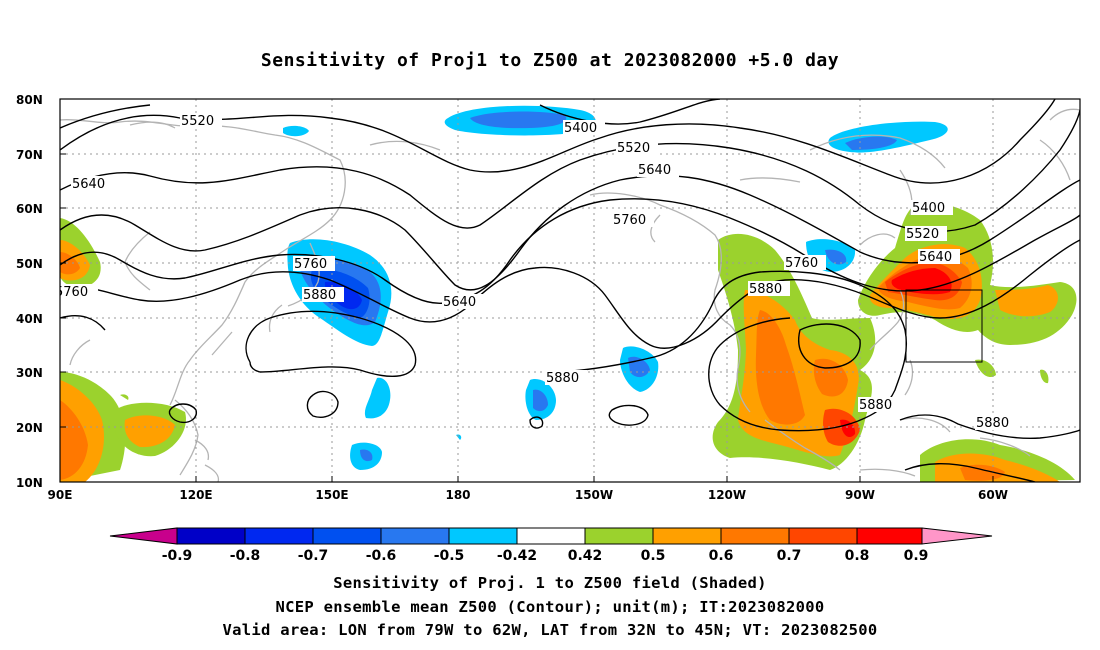 The height and width of the screenshot is (650, 1100). I want to click on colorbar-swatch-over, so click(957, 536).